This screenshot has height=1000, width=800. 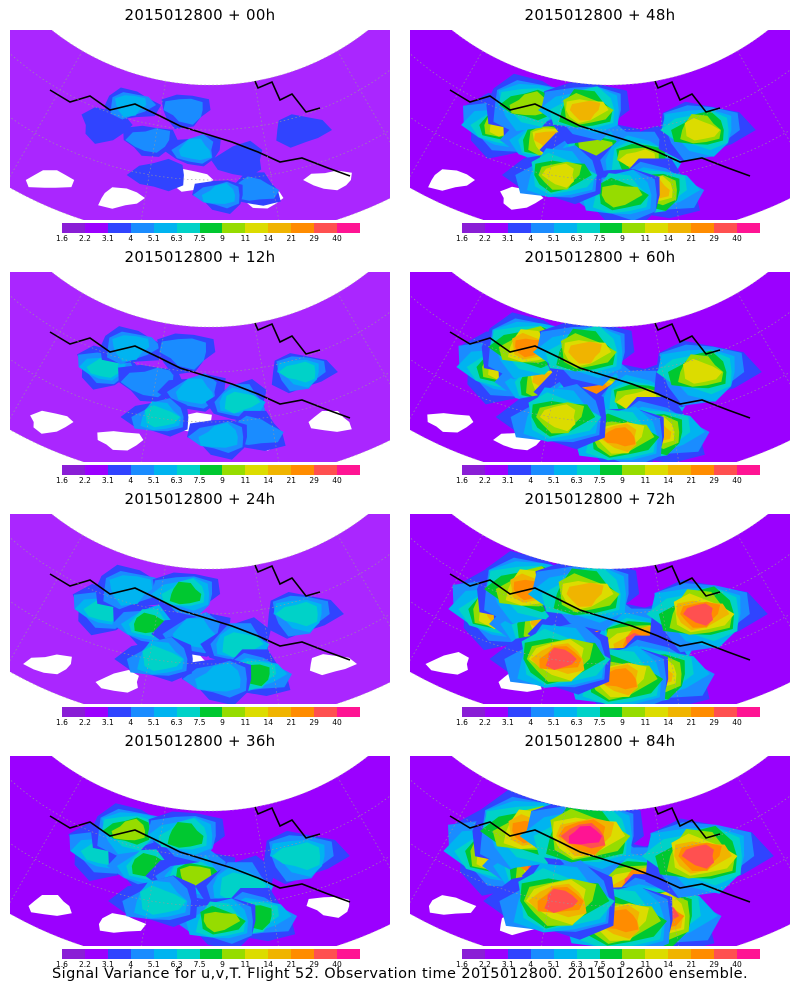 I want to click on panel-title: 2015012800 + 36h, so click(x=200, y=741).